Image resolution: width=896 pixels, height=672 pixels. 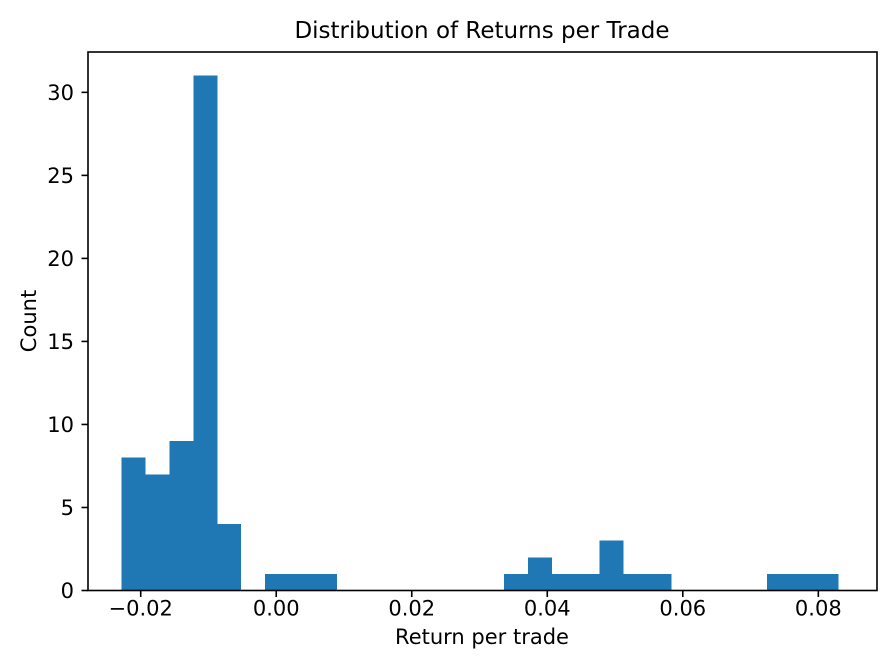 What do you see at coordinates (818, 609) in the screenshot?
I see `x-tick-label: 0.08` at bounding box center [818, 609].